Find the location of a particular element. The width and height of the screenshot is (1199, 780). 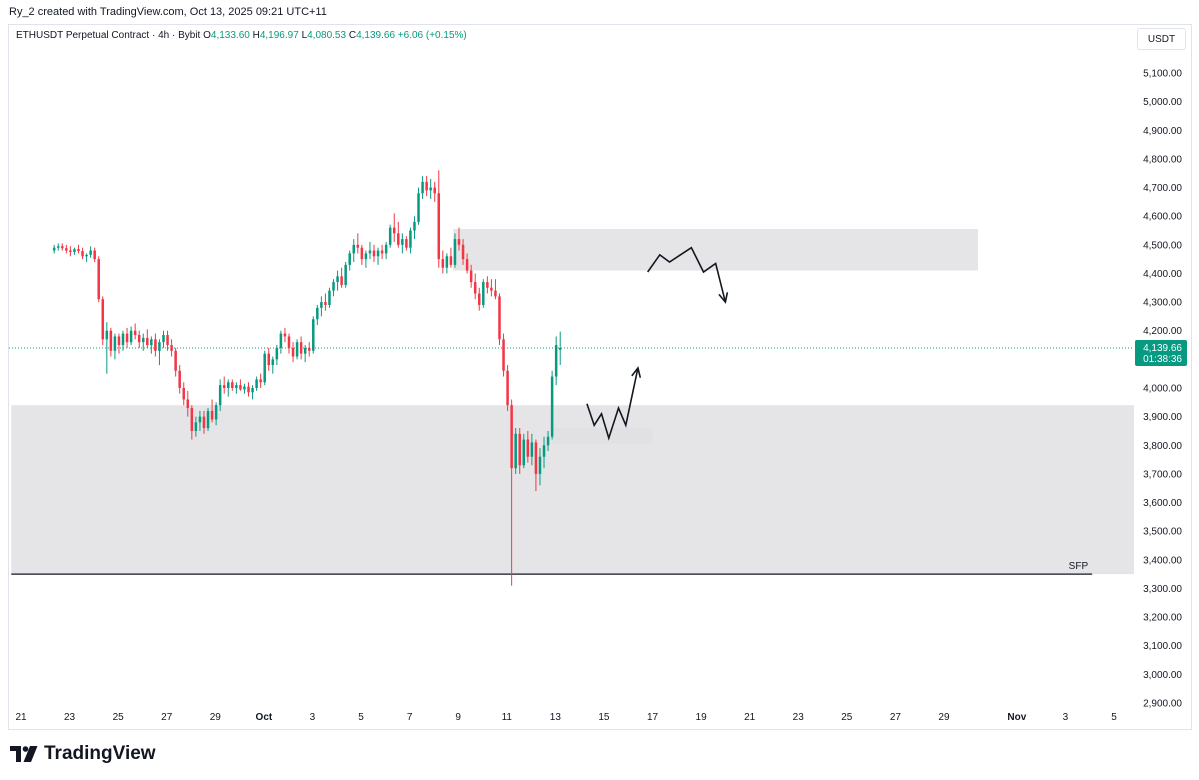

x-tick-label: 29 is located at coordinates (944, 717).